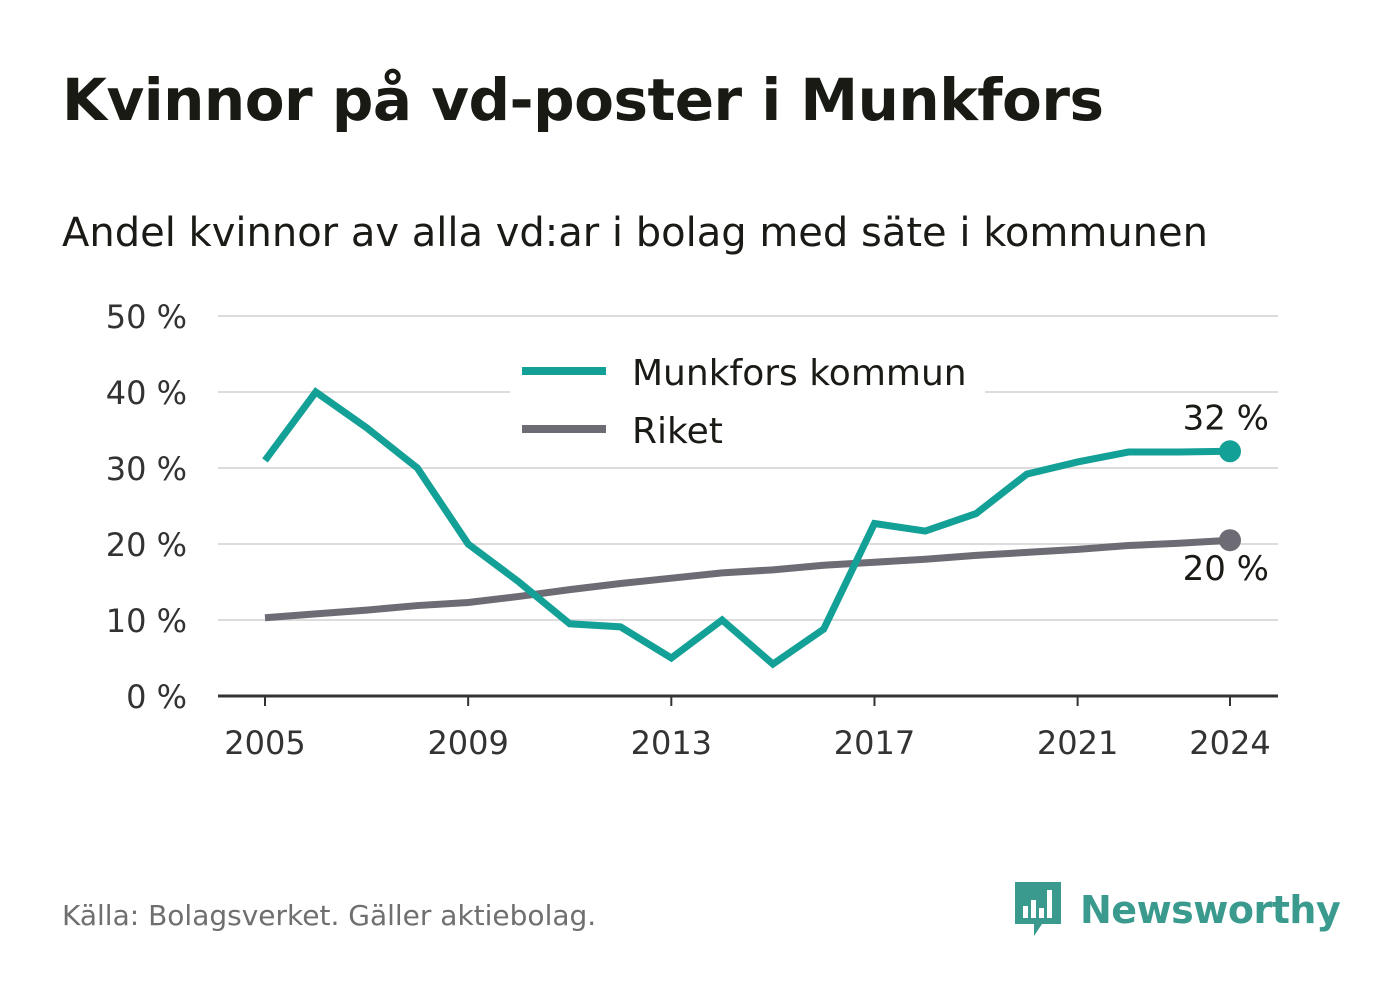 The image size is (1382, 999). I want to click on y-axis-tick-labels: 0 % 10 % 20 % 30 % 40 % 50 %, so click(146, 507).